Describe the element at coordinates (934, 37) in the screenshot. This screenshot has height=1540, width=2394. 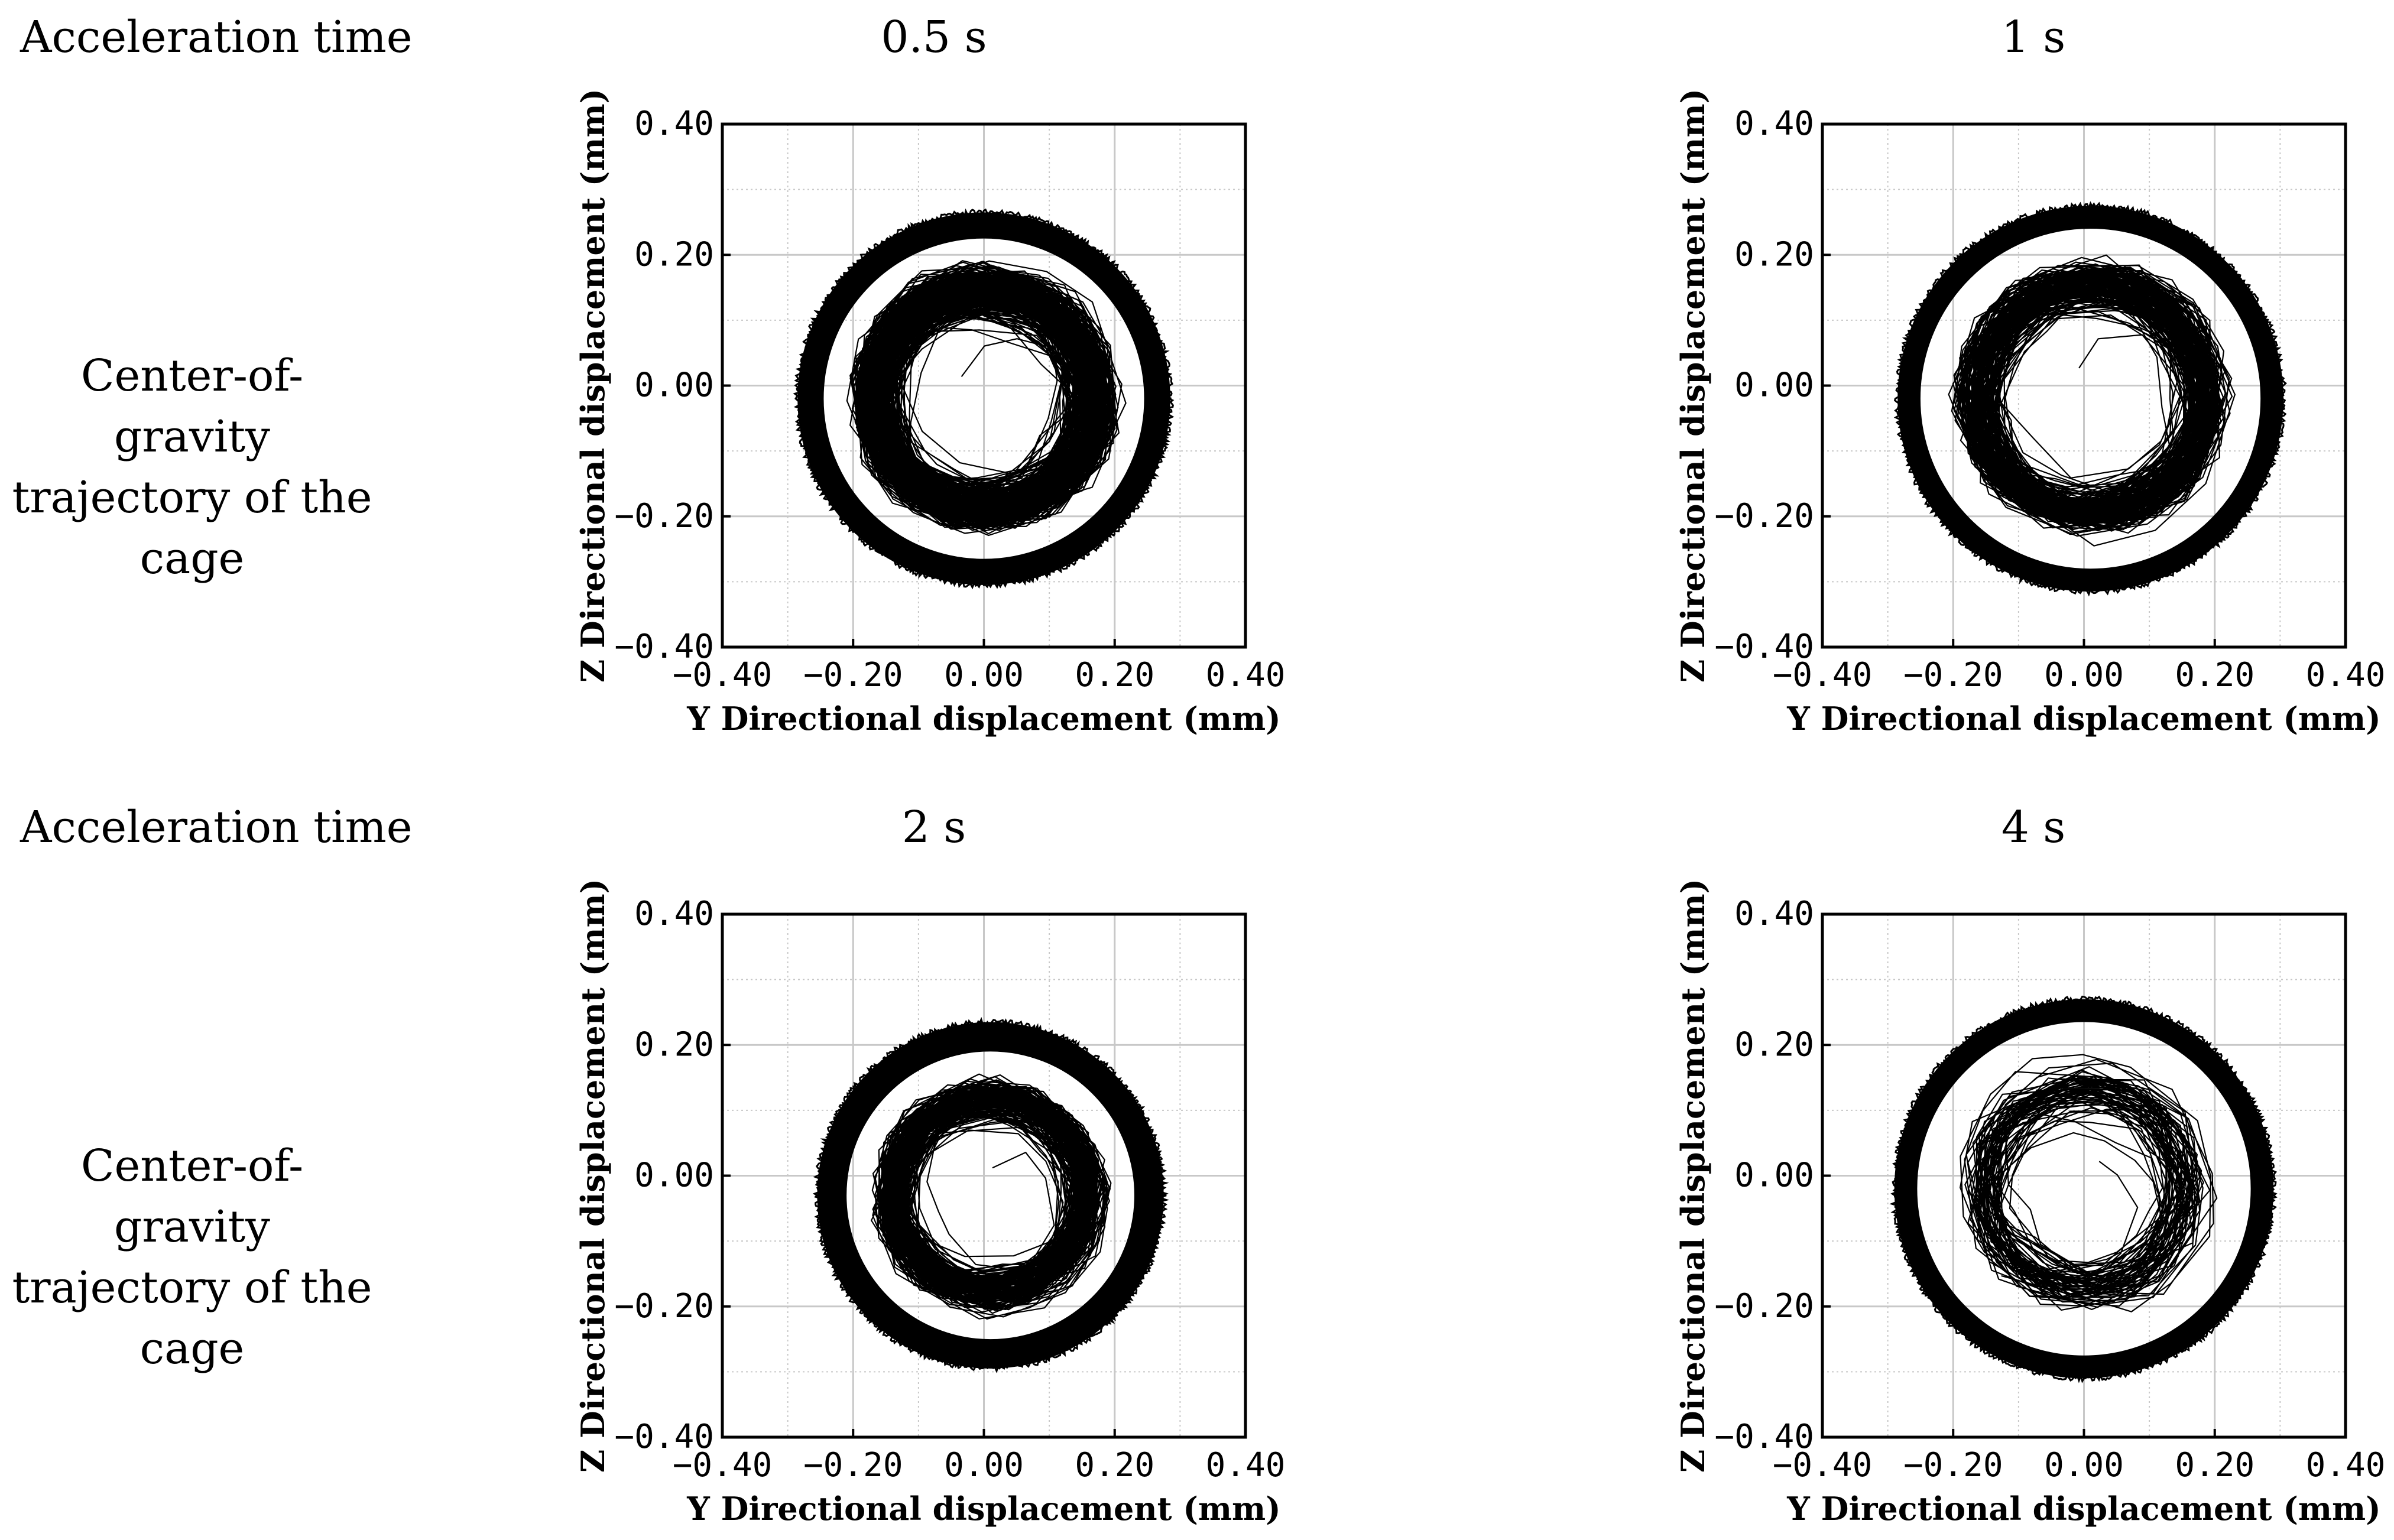
I see `panel-label-0-5s: 0.5 s` at that location.